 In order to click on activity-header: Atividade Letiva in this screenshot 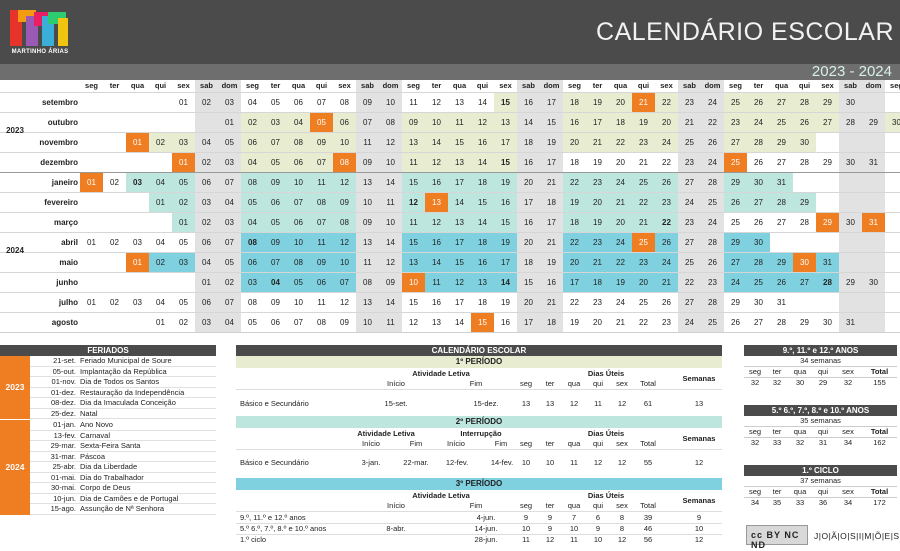, I will do `click(441, 495)`.